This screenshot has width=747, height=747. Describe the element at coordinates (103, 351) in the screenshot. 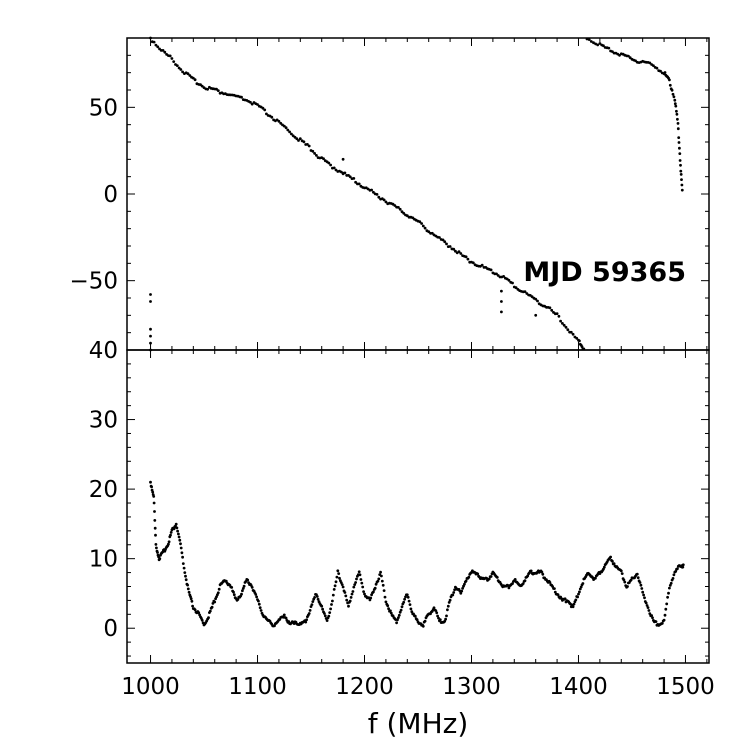

I see `y-tick-label: 40` at that location.